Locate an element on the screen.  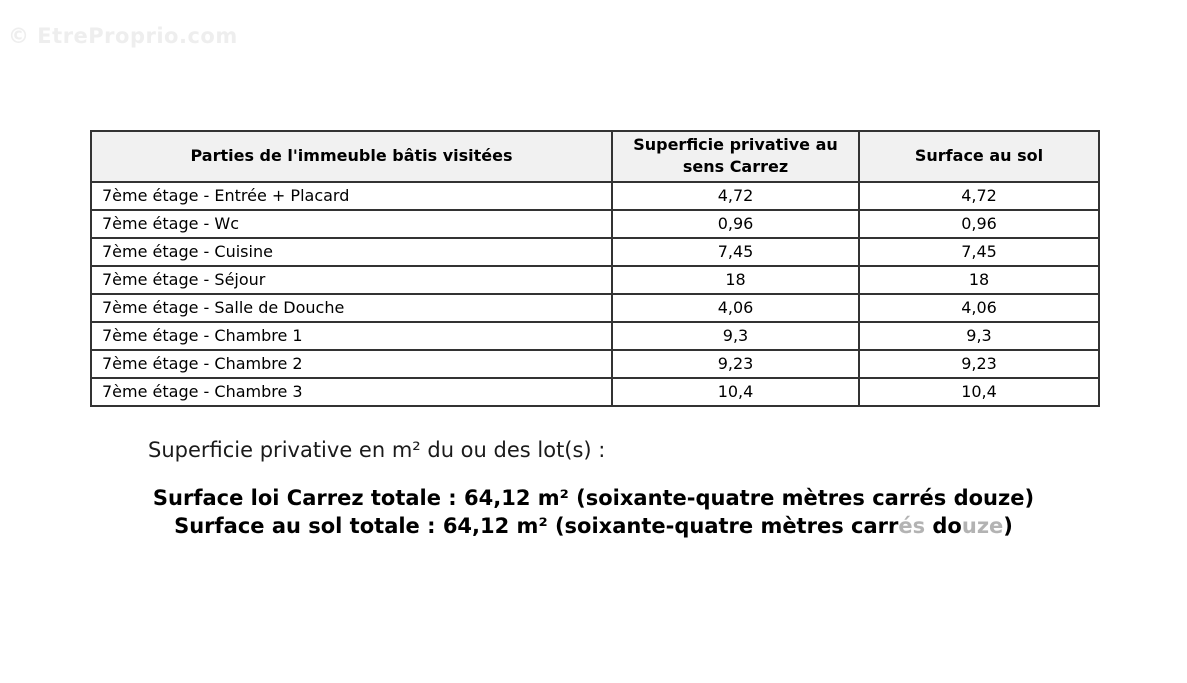
table-row: 7ème étage - Séjour 18 18 is located at coordinates (595, 279).